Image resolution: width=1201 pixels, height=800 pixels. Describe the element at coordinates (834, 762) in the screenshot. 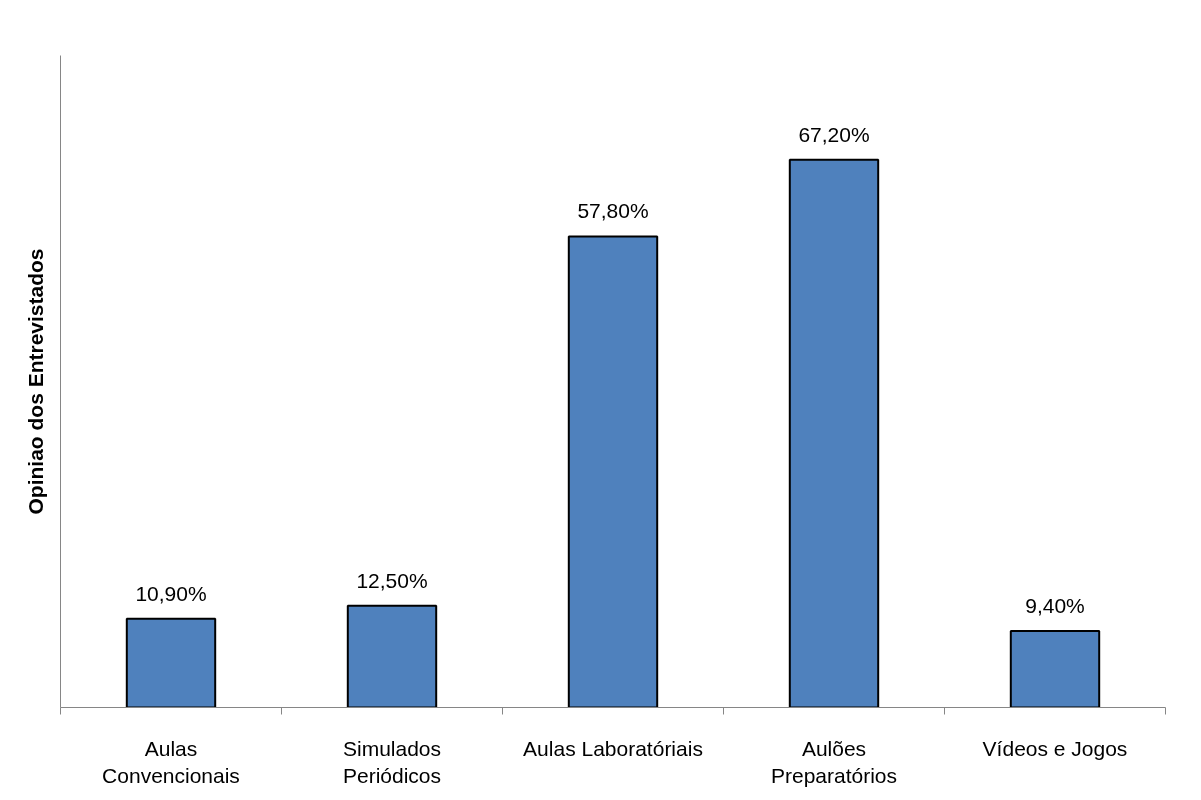

I see `x-tick-label: Aulões Preparatórios` at that location.